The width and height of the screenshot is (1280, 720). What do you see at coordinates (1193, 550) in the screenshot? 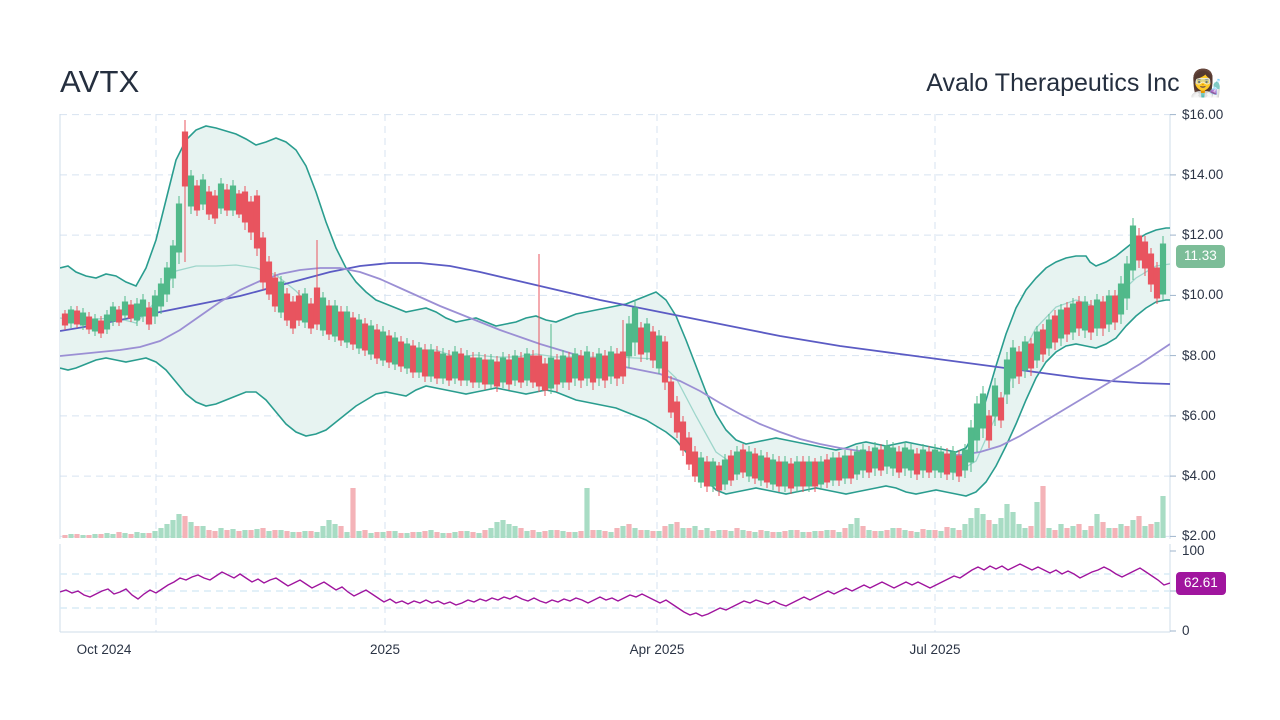
I see `rsi-axis-label-100: 100` at bounding box center [1193, 550].